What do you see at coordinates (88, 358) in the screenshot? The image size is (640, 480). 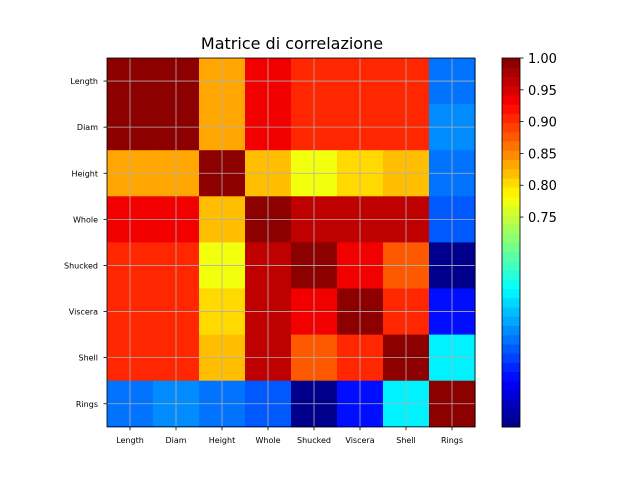 I see `y-tick-label: Shell` at bounding box center [88, 358].